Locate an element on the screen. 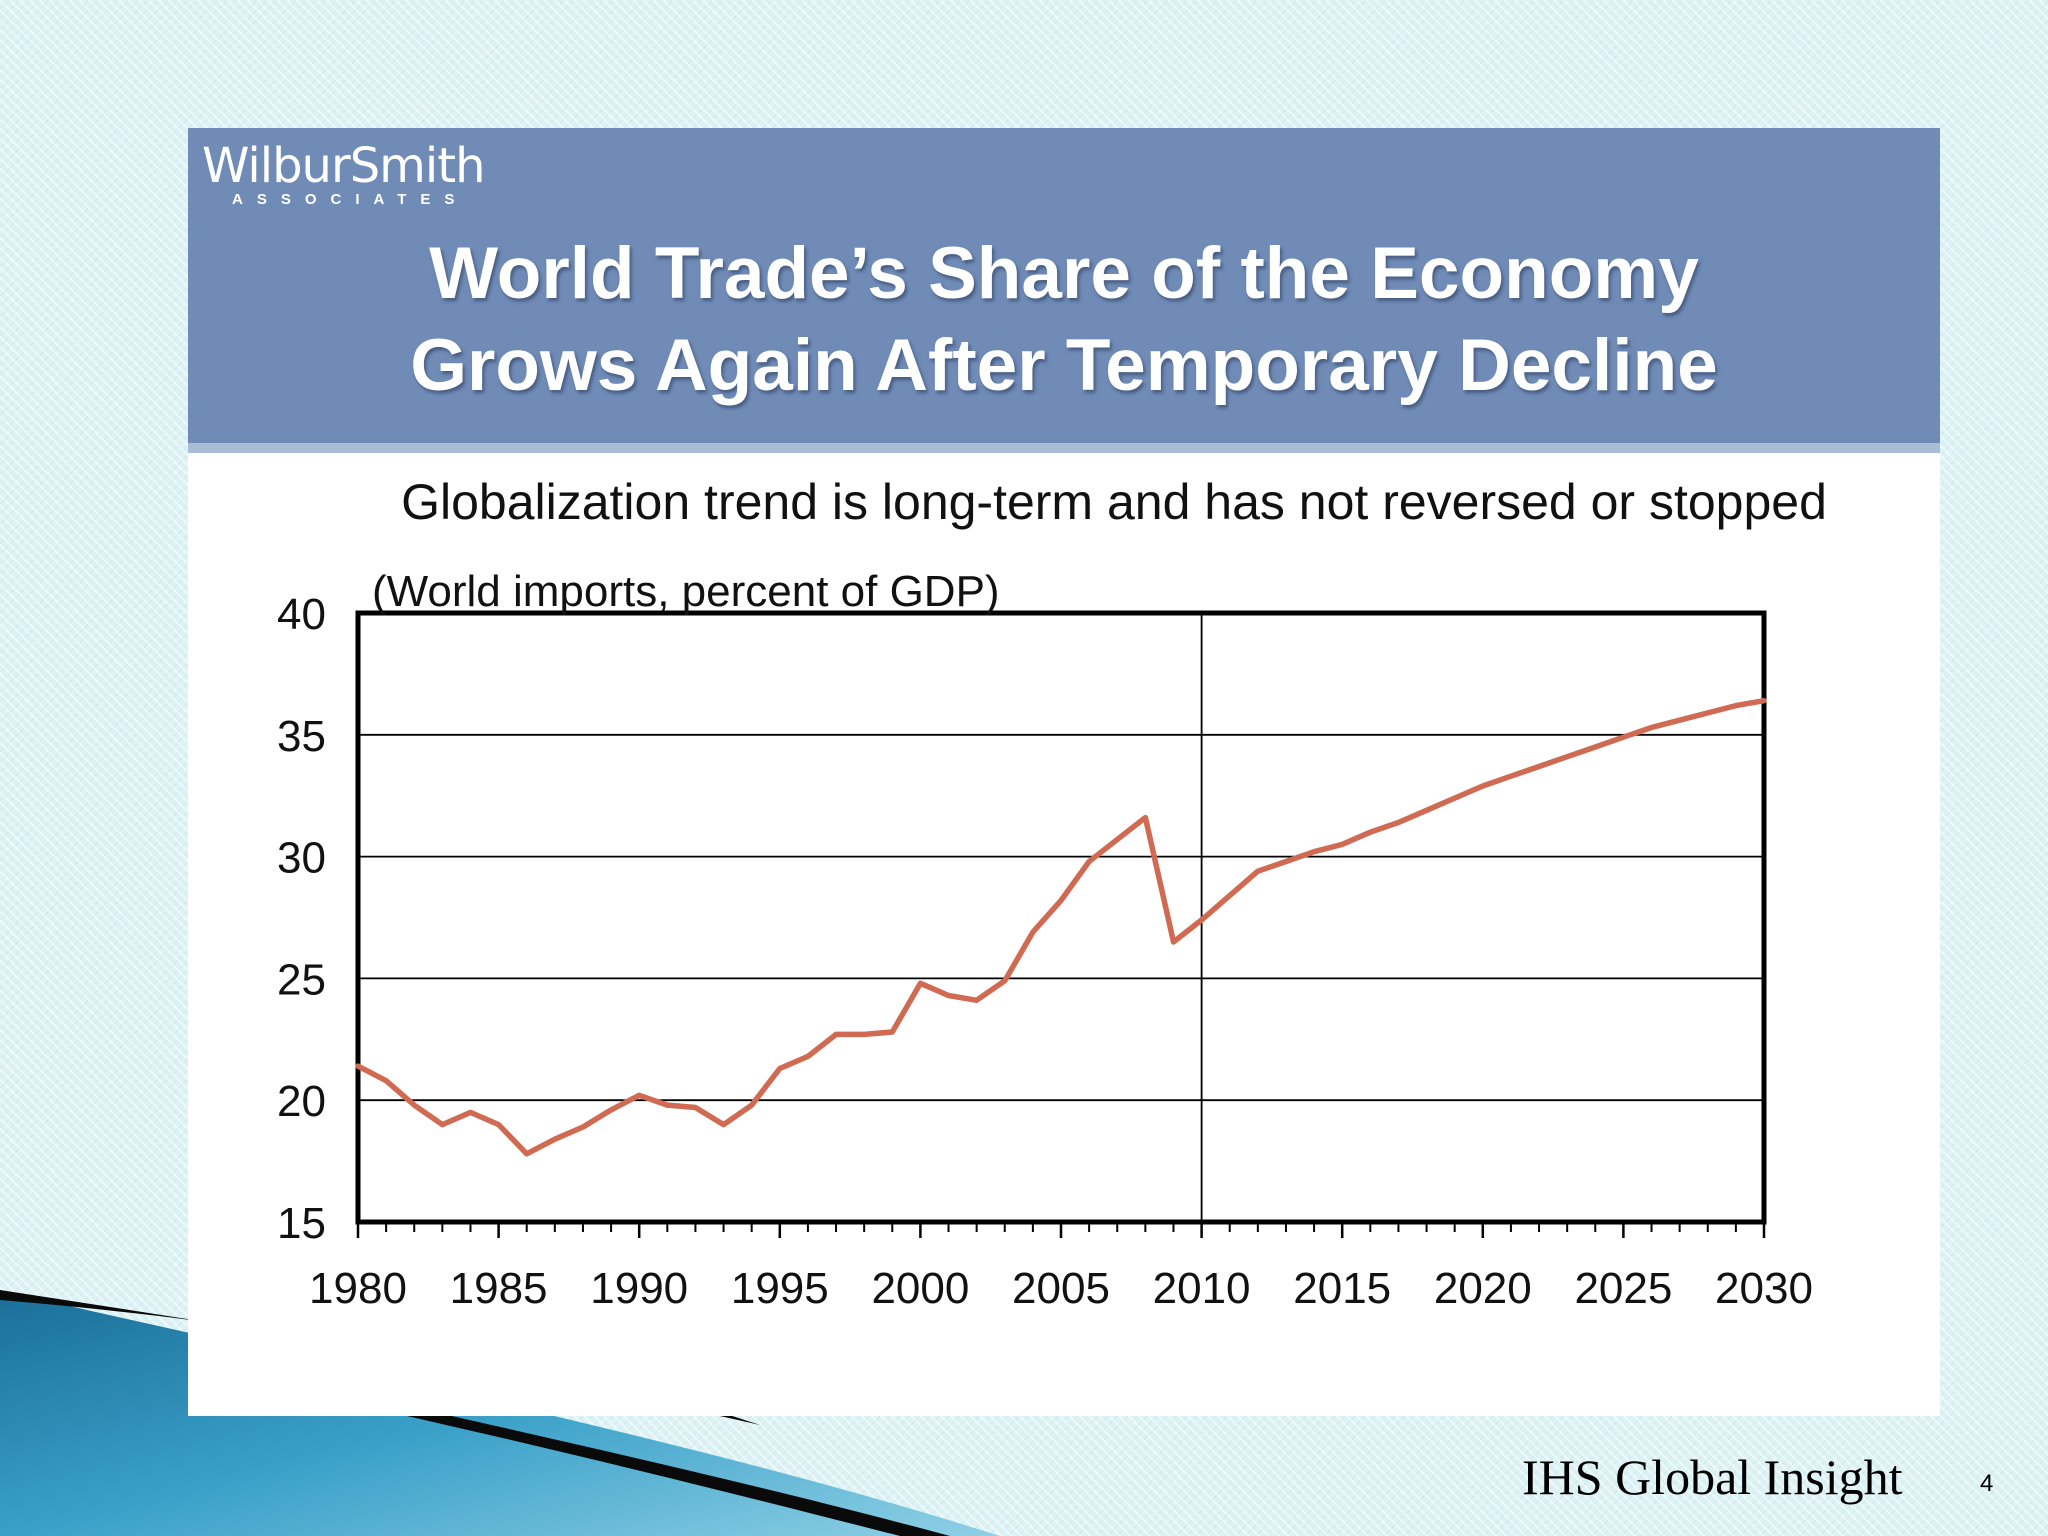  x-tick-label-2005: 2005 is located at coordinates (1061, 1288).